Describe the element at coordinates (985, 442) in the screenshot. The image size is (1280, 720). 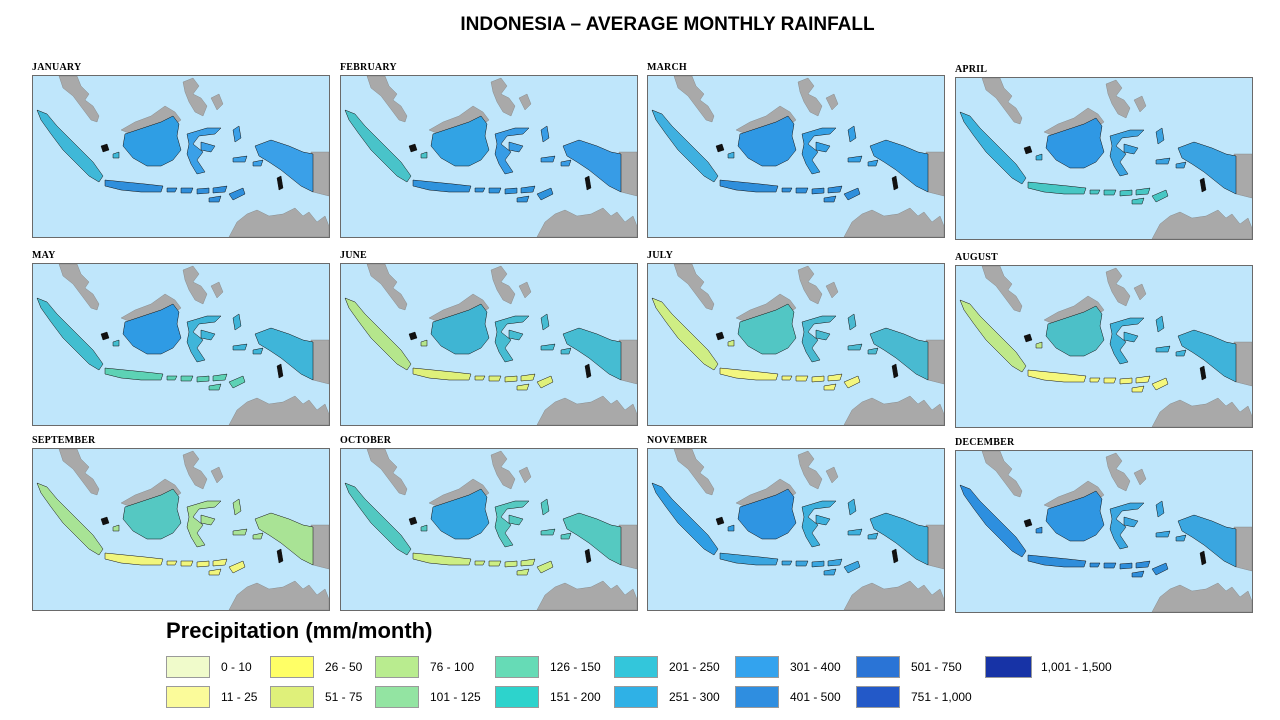
I see `month-label: DECEMBER` at that location.